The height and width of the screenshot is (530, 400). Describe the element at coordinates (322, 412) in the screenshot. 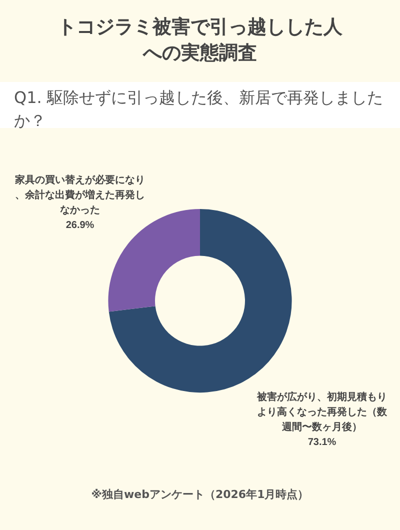

I see `slice-label: 被害が広がり、初期見積もりより高くなった再発した（数週間〜数ヶ月後）` at that location.